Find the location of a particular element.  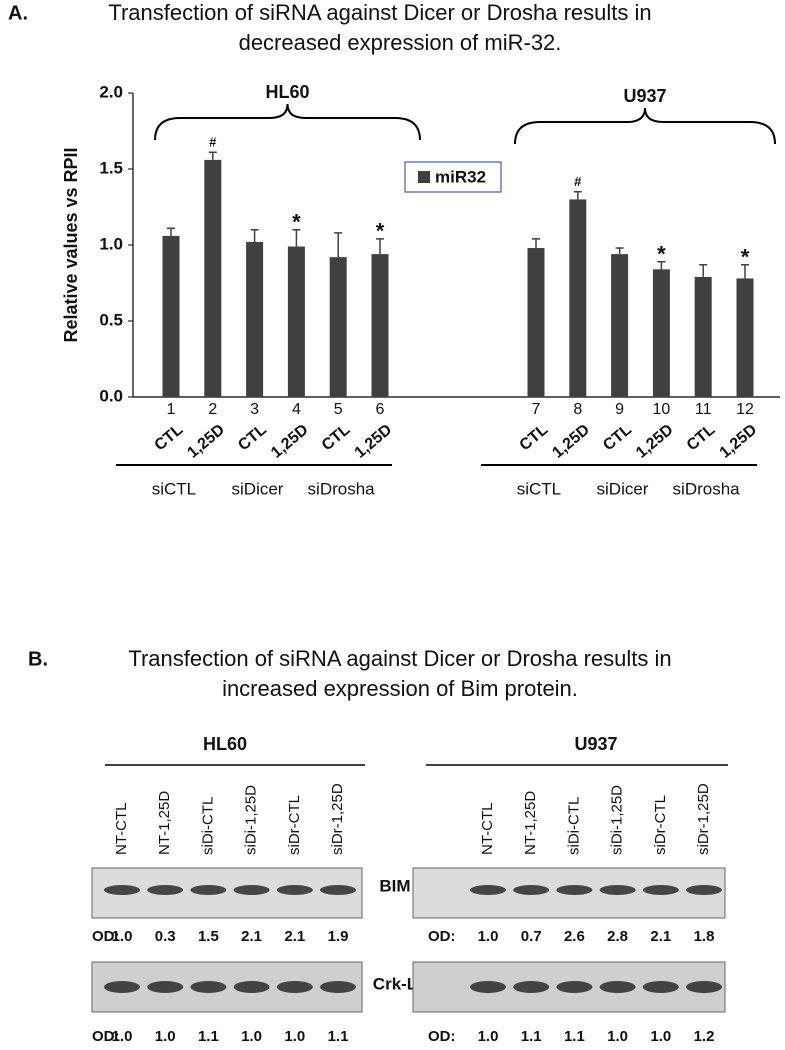

panel-label: A. is located at coordinates (18, 13).